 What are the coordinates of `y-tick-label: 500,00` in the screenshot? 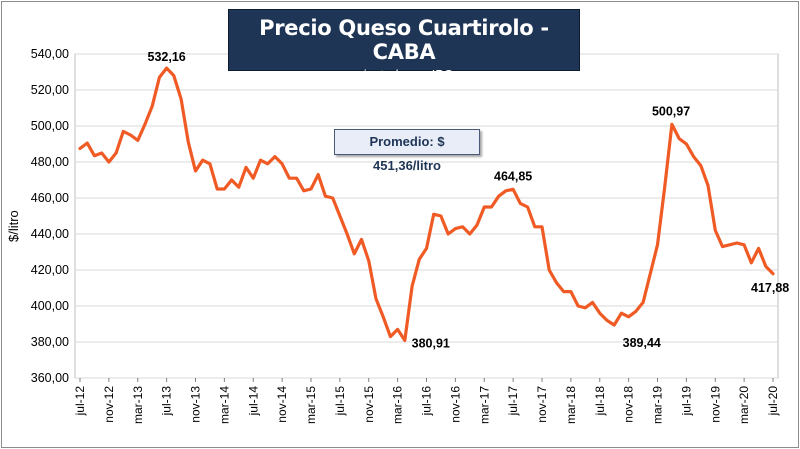 It's located at (50, 126).